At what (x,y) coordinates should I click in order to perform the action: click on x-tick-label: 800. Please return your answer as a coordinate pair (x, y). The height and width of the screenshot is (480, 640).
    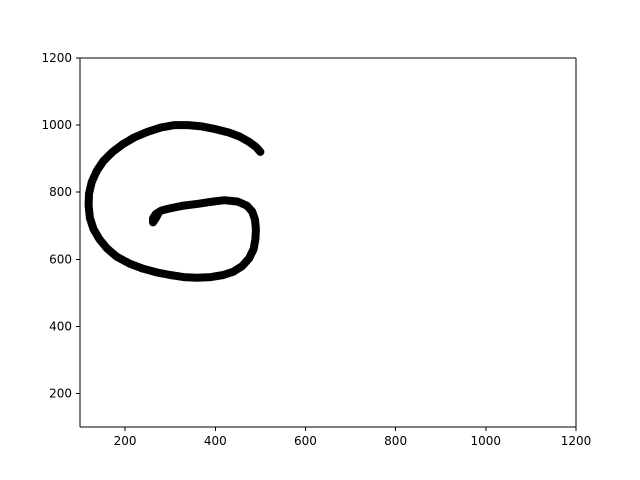
    Looking at the image, I should click on (395, 441).